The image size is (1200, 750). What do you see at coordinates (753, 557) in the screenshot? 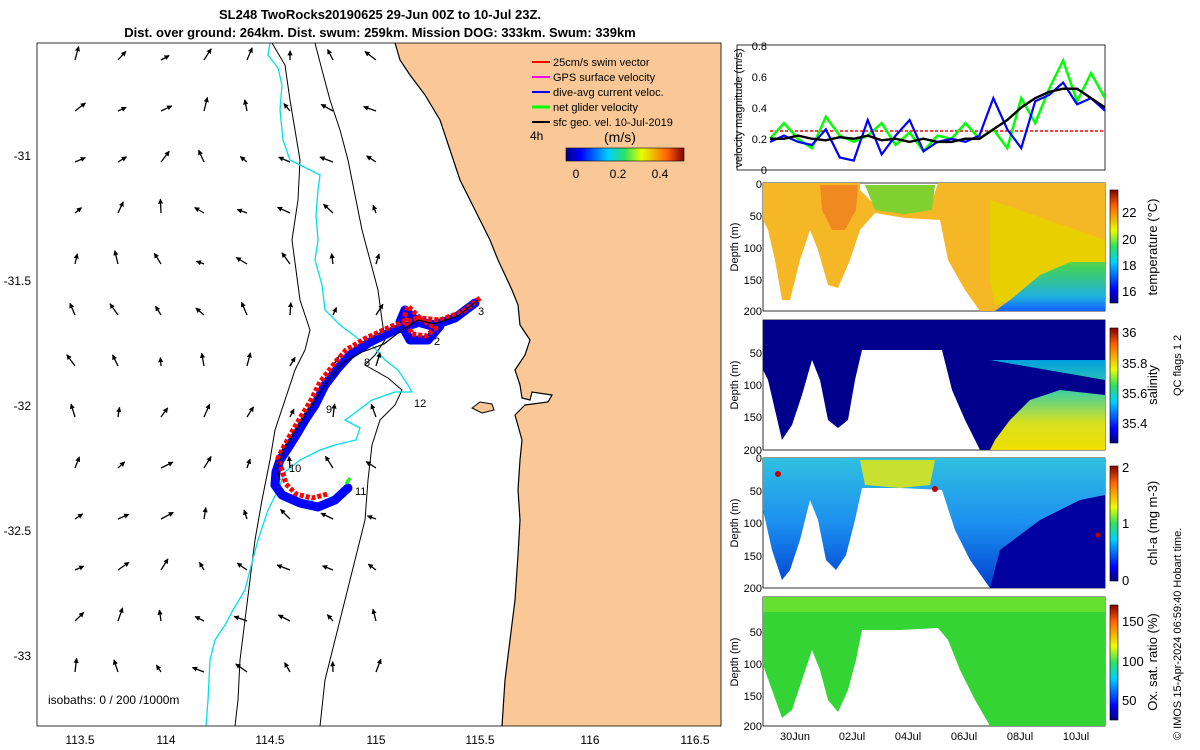
I see `chlorophyll-y-tick: 150` at bounding box center [753, 557].